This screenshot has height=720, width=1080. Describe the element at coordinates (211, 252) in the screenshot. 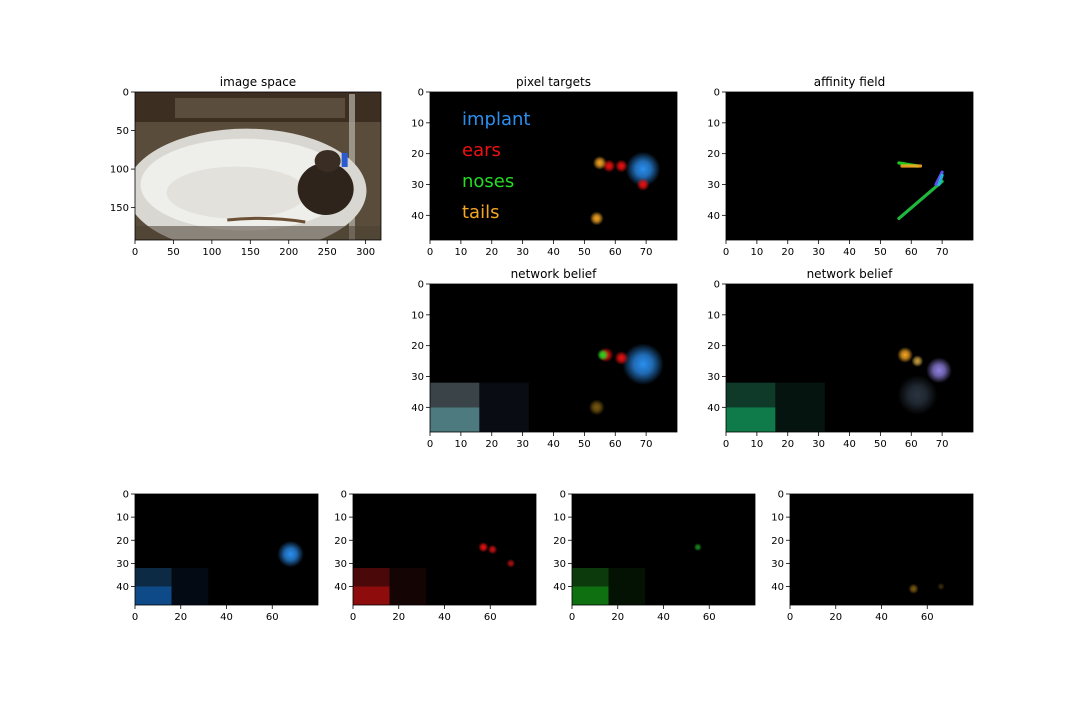

I see `x-tick-label: 100` at that location.